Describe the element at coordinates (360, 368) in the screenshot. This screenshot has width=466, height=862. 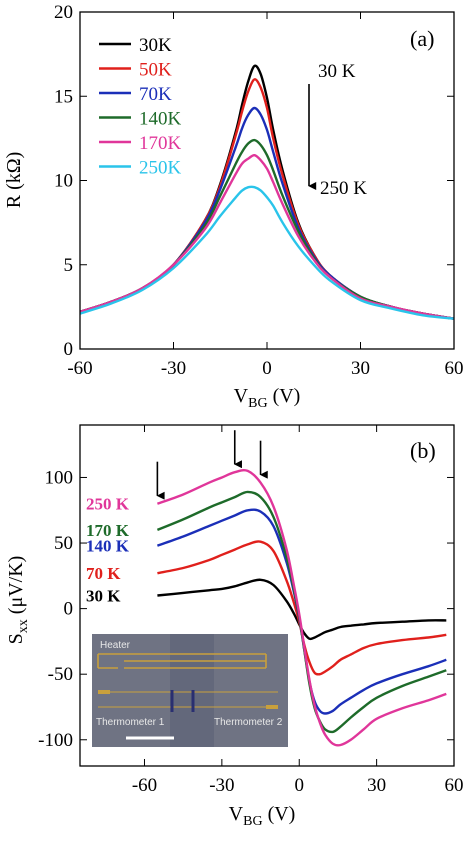
I see `panel-a-x-tick-label: 30` at that location.